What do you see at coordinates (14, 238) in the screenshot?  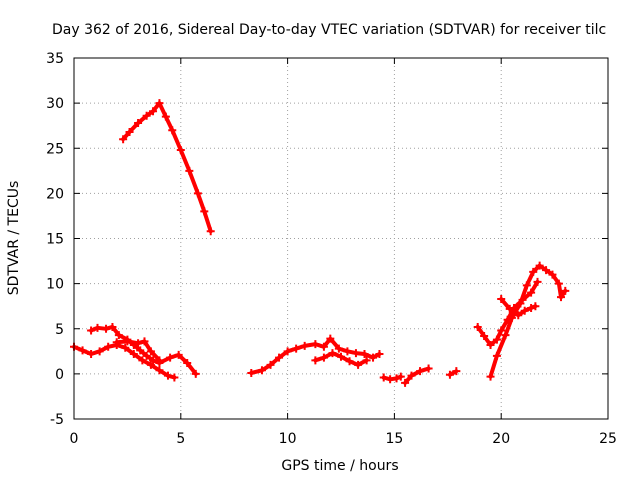 I see `y-axis-label: SDTVAR / TECUs` at bounding box center [14, 238].